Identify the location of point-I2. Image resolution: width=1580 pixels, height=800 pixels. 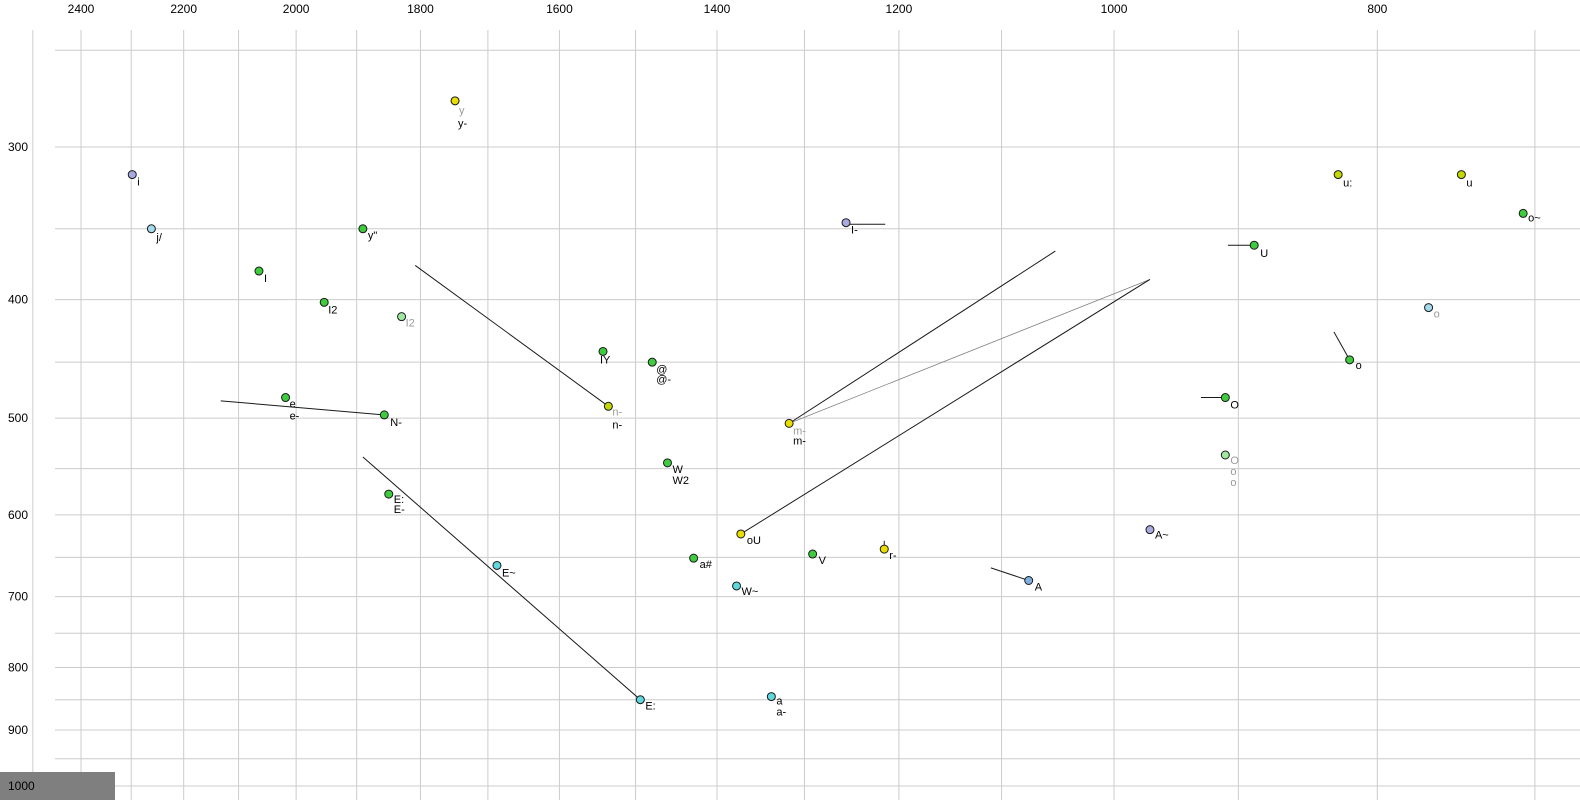
(324, 302).